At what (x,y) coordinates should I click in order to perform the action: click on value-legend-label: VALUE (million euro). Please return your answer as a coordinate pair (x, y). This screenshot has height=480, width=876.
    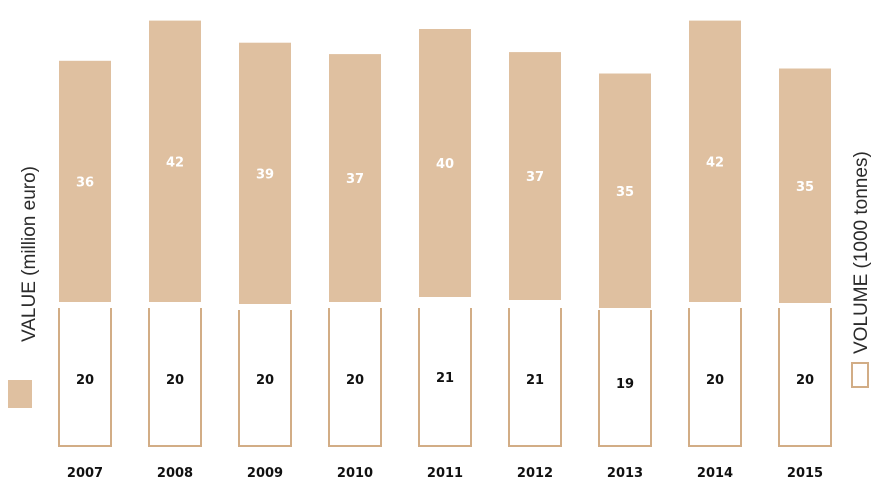
    Looking at the image, I should click on (29, 254).